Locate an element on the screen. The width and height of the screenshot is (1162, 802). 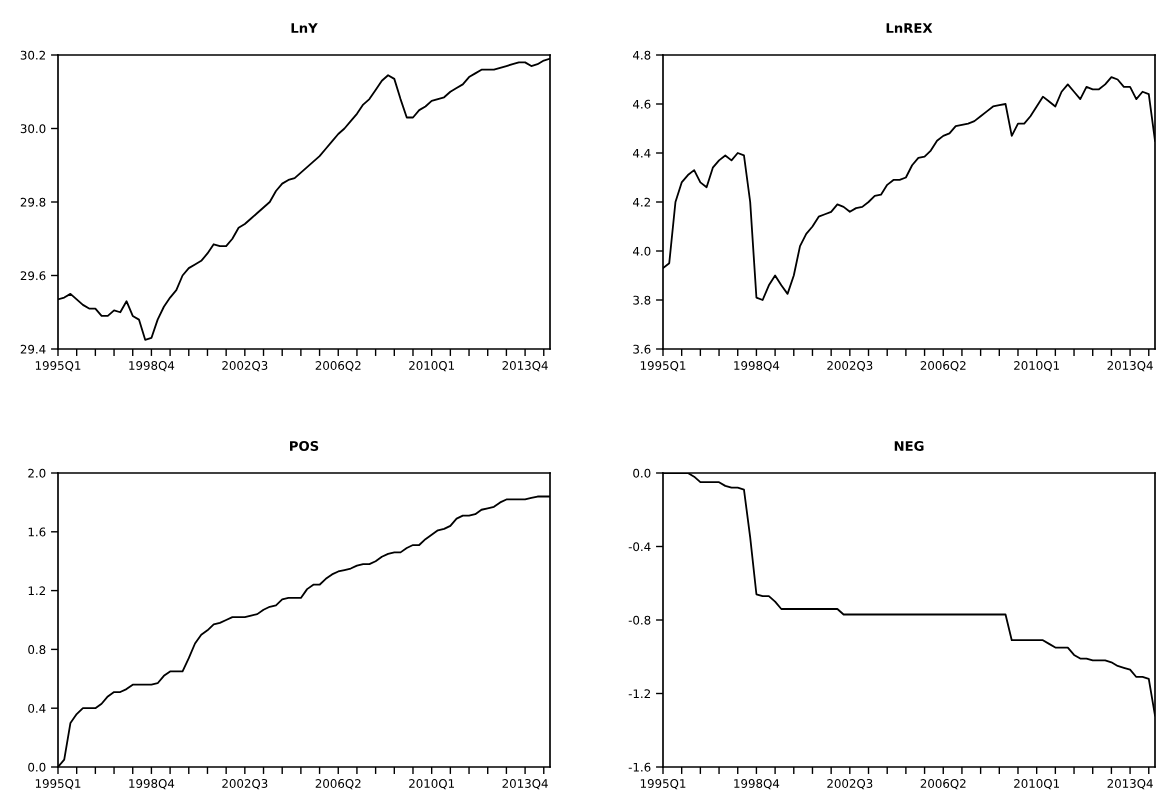
y-tick-label: 0.8 is located at coordinates (37, 650).